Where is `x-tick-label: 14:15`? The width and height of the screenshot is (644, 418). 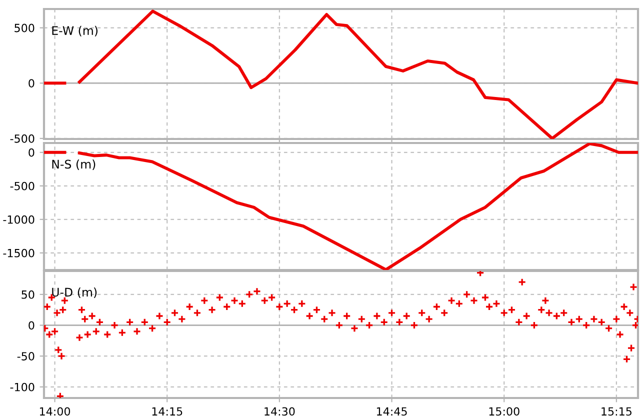
x-tick-label: 14:15 is located at coordinates (167, 411).